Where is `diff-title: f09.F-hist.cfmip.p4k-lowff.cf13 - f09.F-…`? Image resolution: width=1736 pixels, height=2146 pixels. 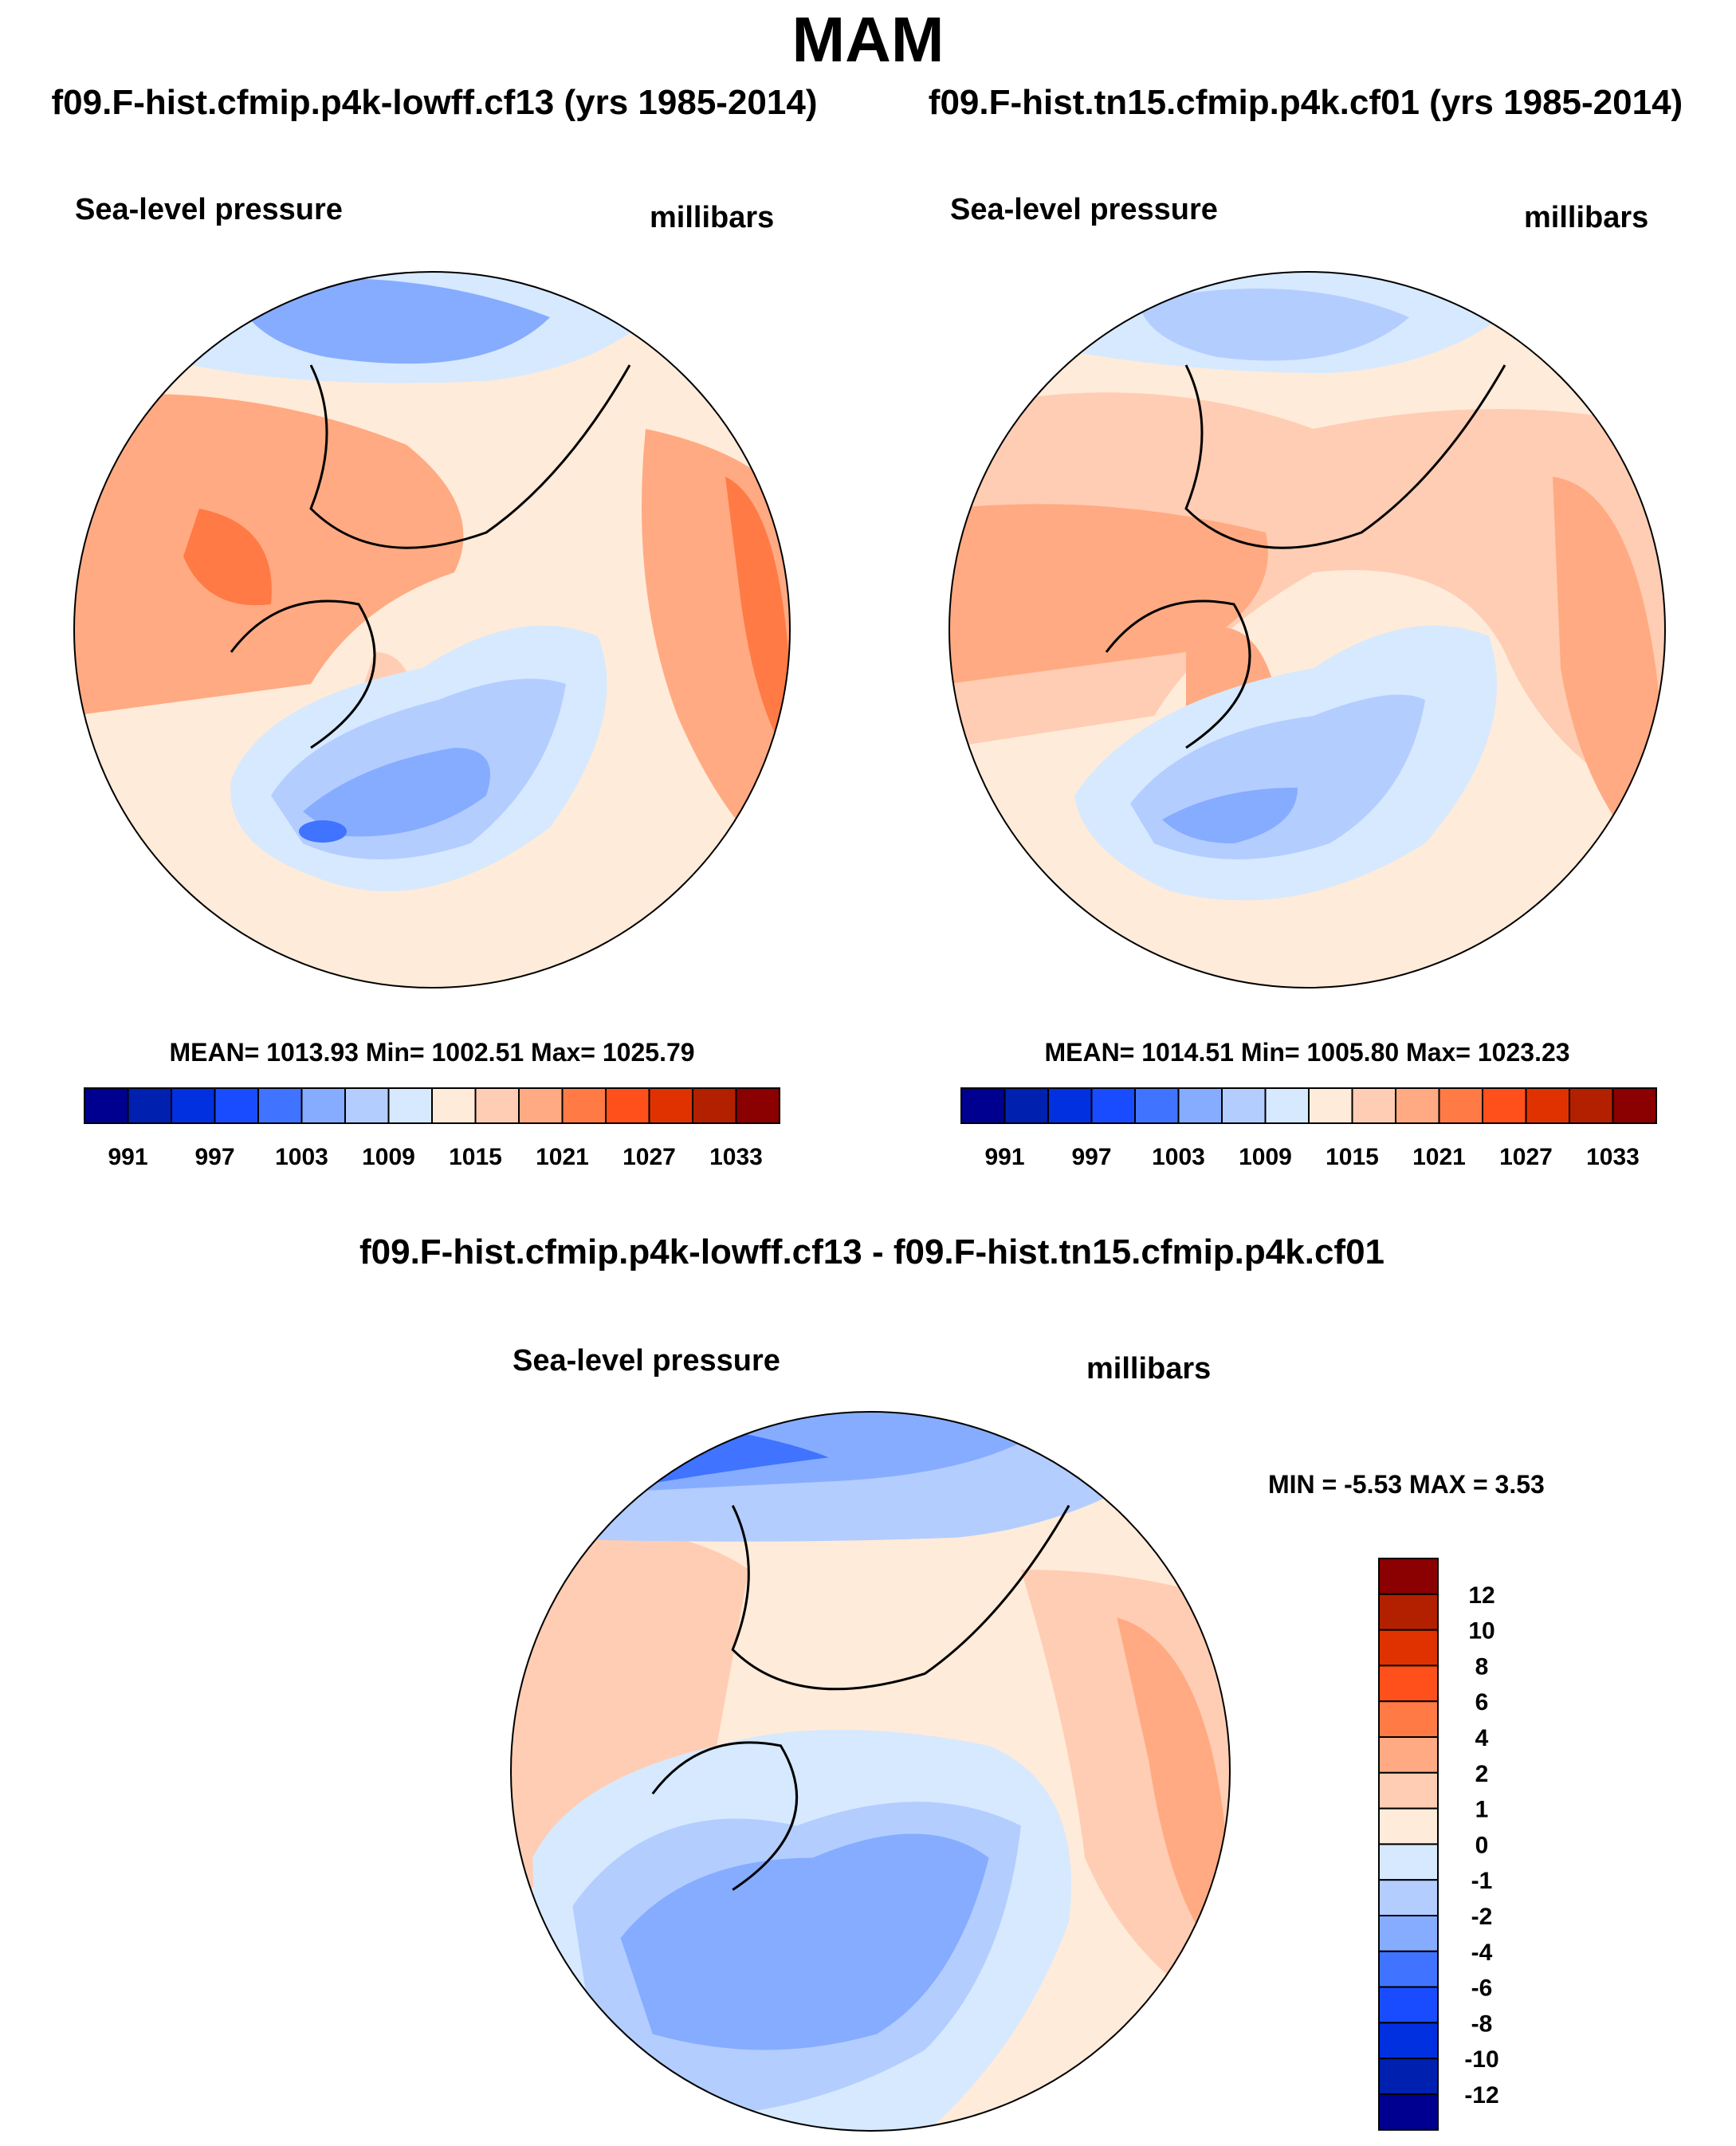 diff-title: f09.F-hist.cfmip.p4k-lowff.cf13 - f09.F-… is located at coordinates (872, 1251).